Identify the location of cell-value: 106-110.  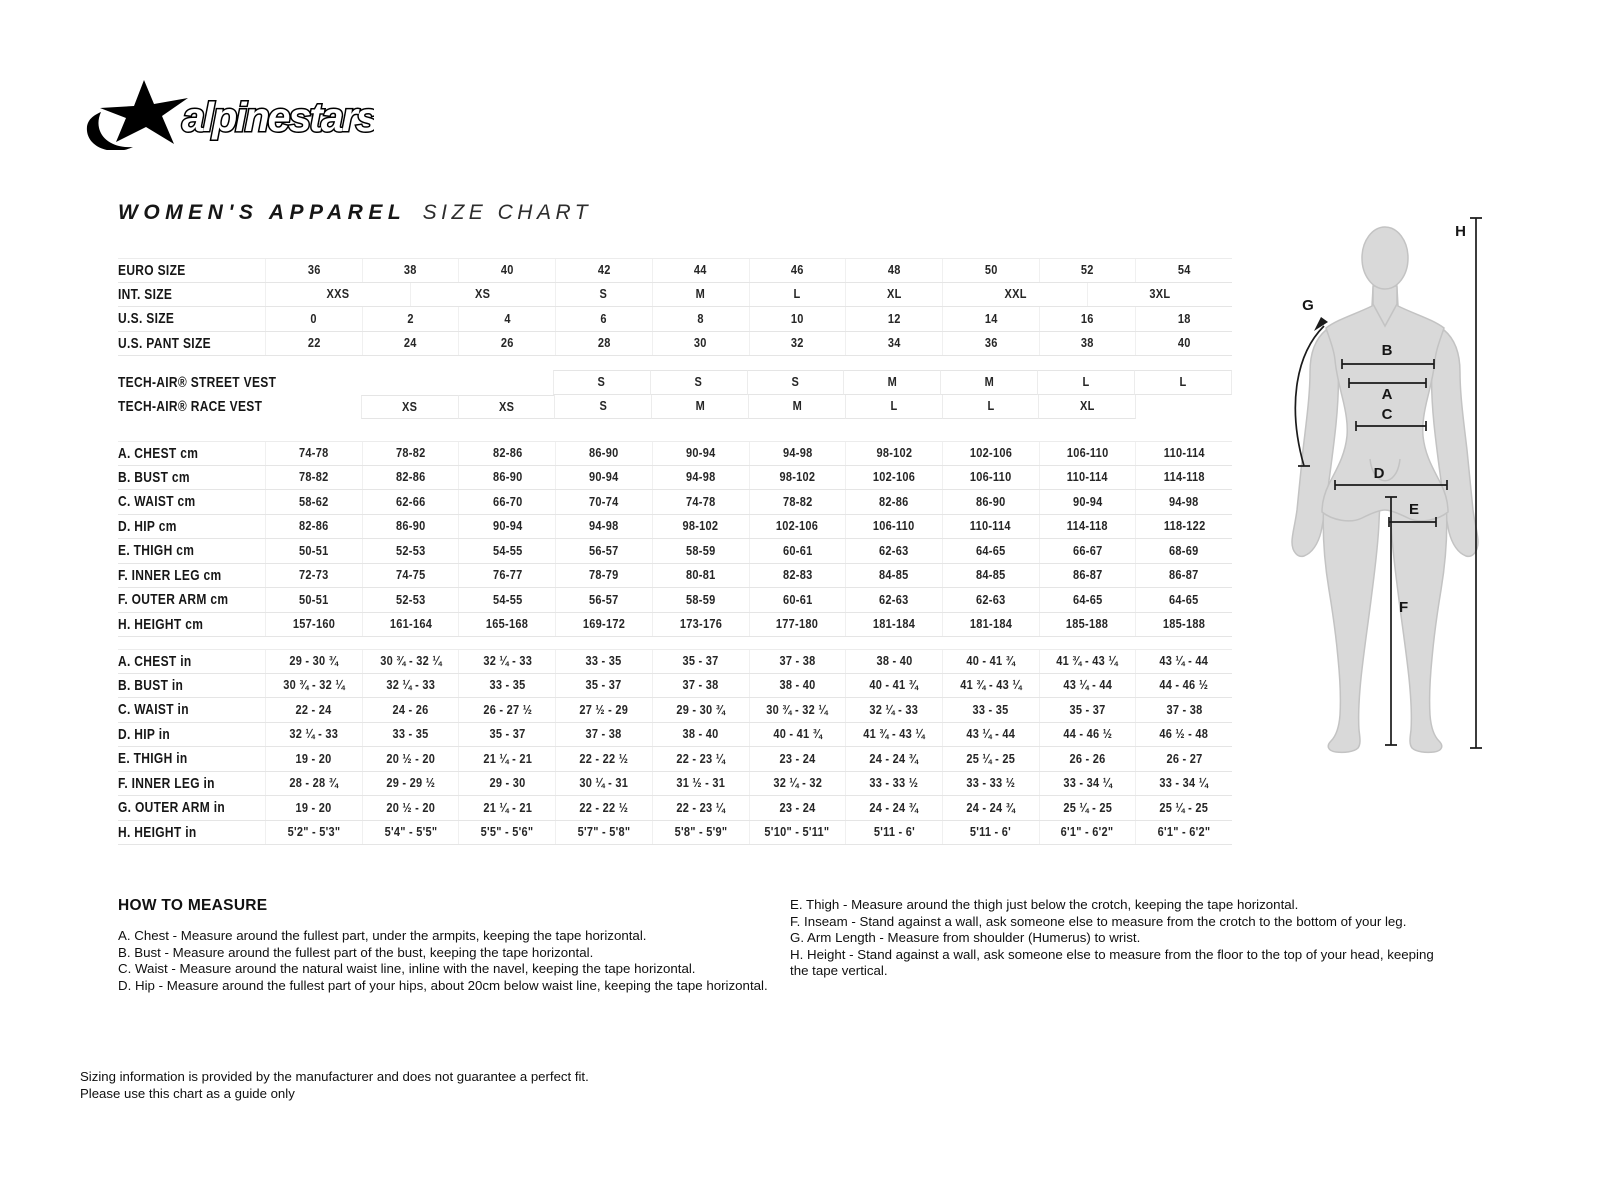
(894, 526).